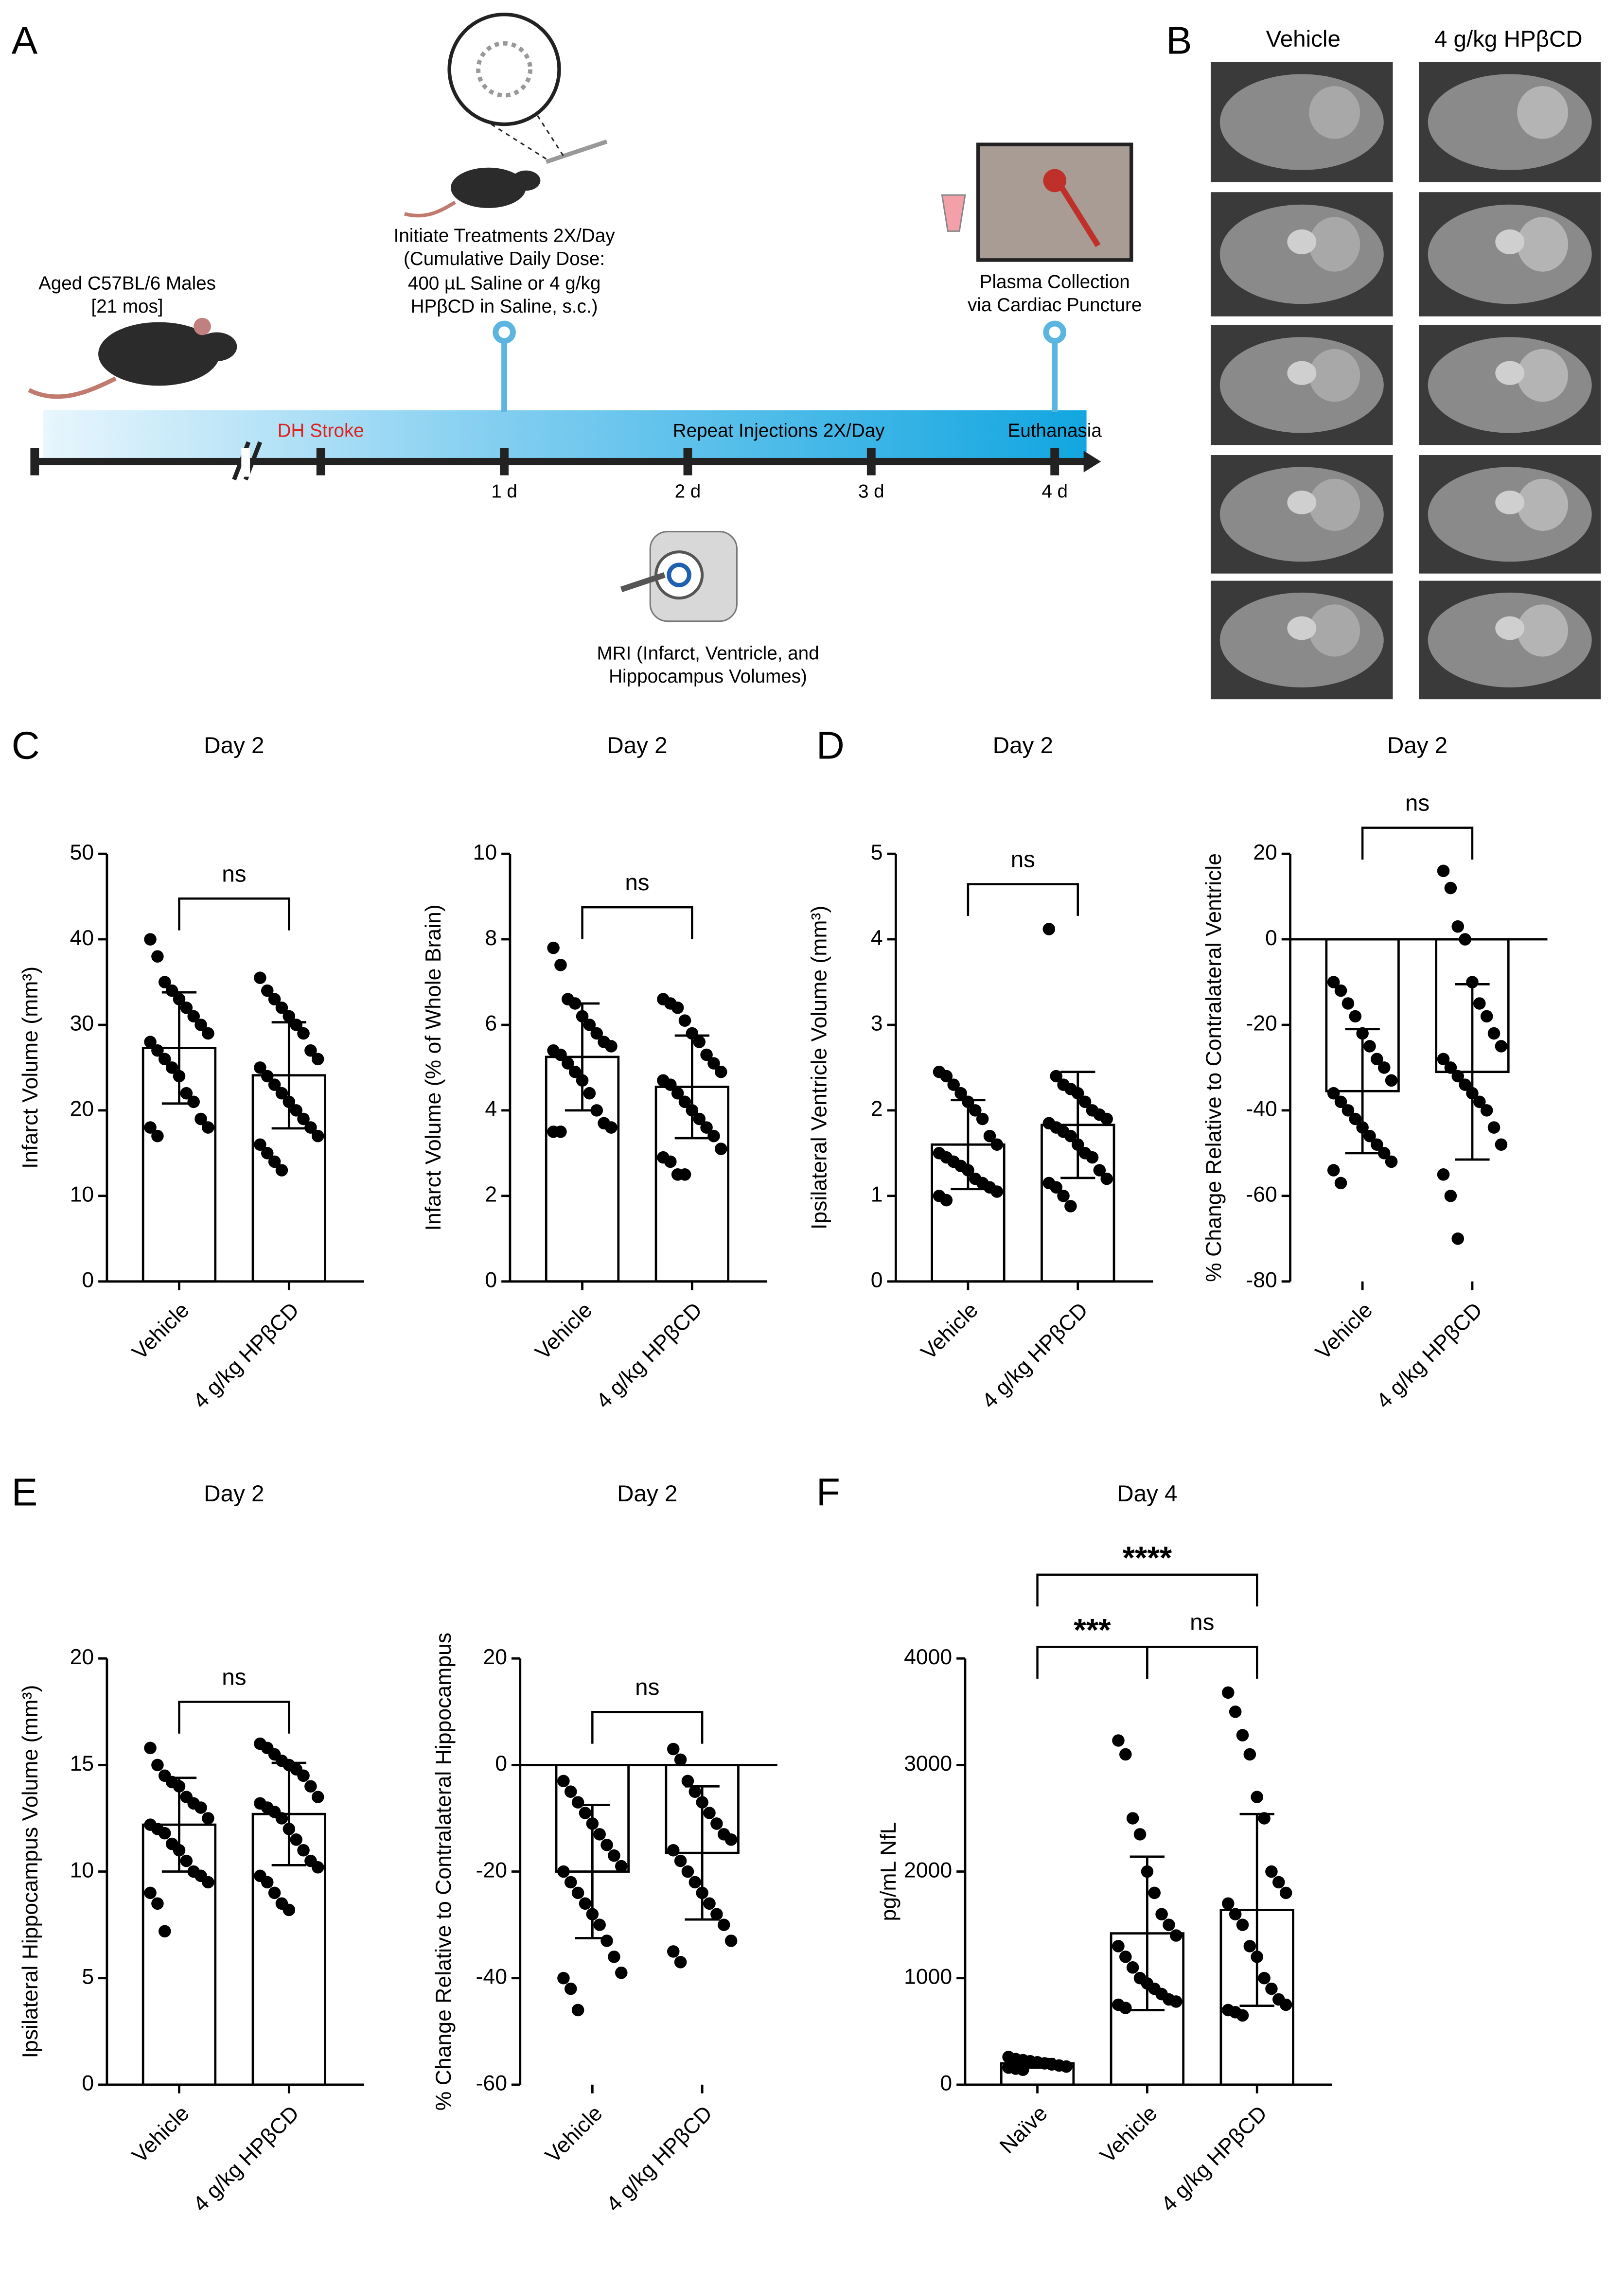  Describe the element at coordinates (30, 1068) in the screenshot. I see `y-axis-label: Infarct Volume (mm³)` at that location.